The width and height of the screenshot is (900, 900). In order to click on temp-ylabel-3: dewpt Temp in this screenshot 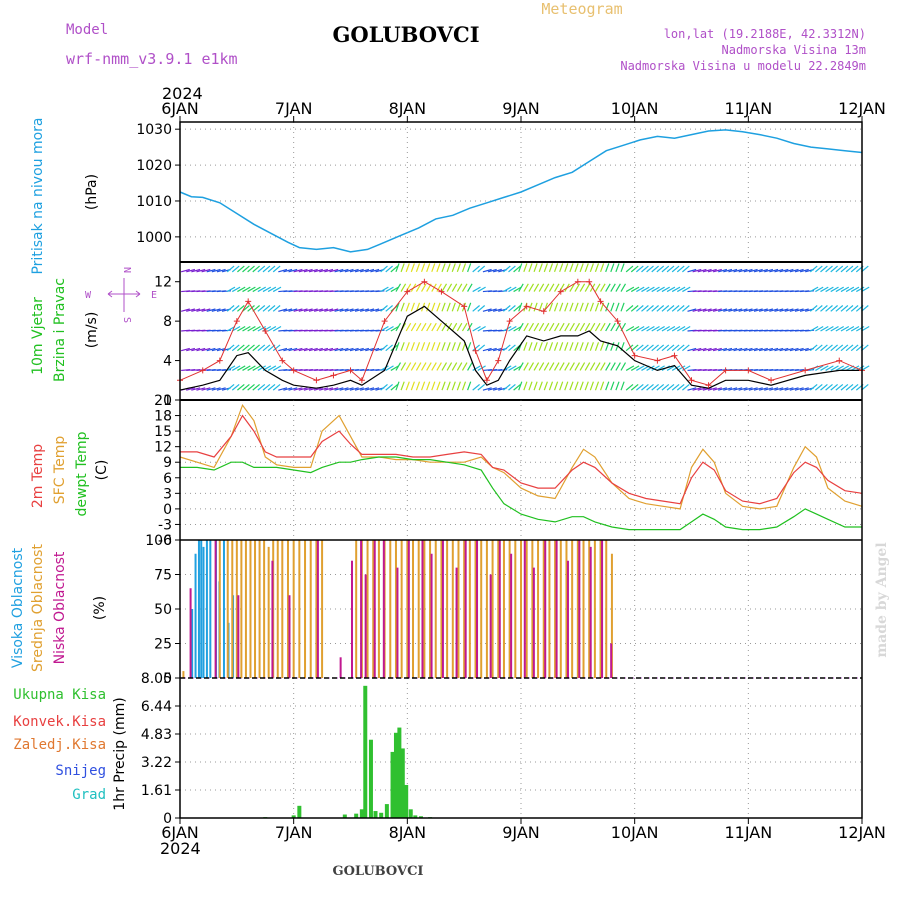, I will do `click(82, 473)`.